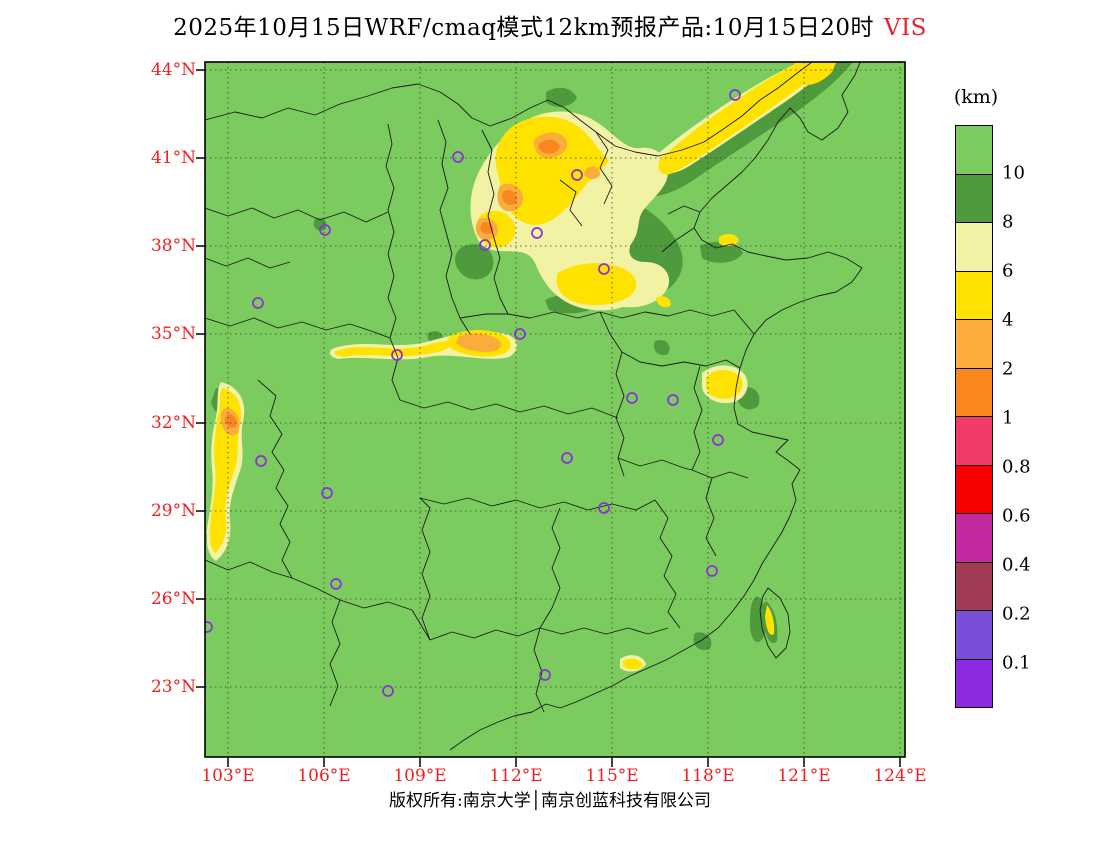 This screenshot has height=850, width=1100. What do you see at coordinates (612, 776) in the screenshot?
I see `lon-label: 115°E` at bounding box center [612, 776].